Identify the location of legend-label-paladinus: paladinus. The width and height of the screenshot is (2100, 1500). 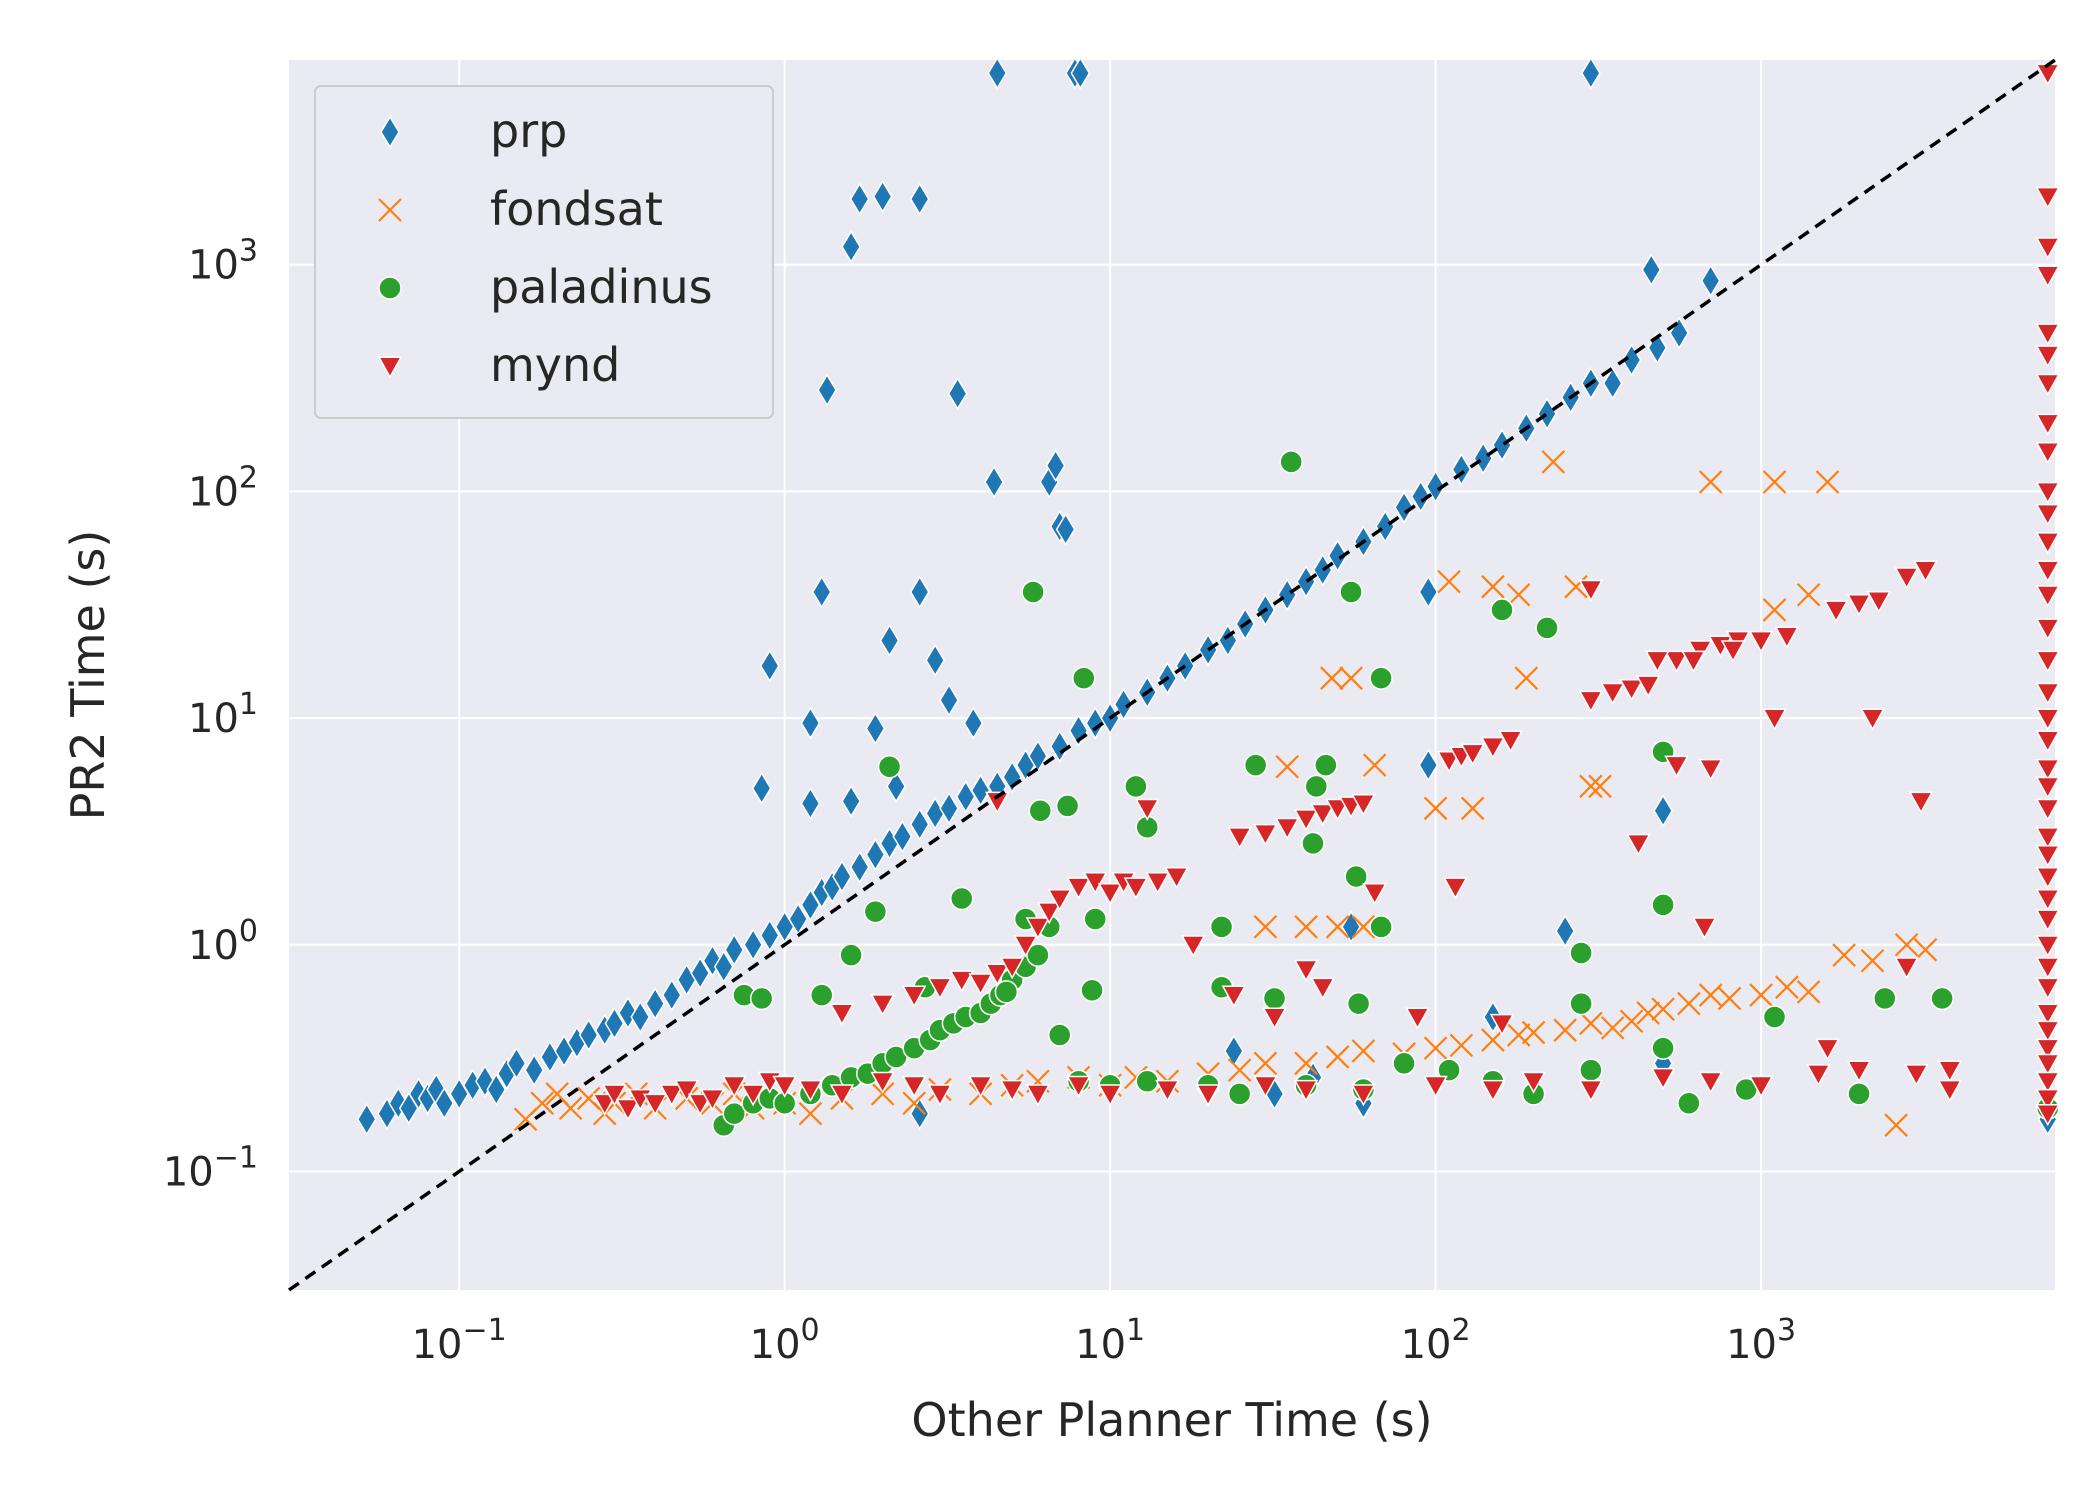
(601, 287).